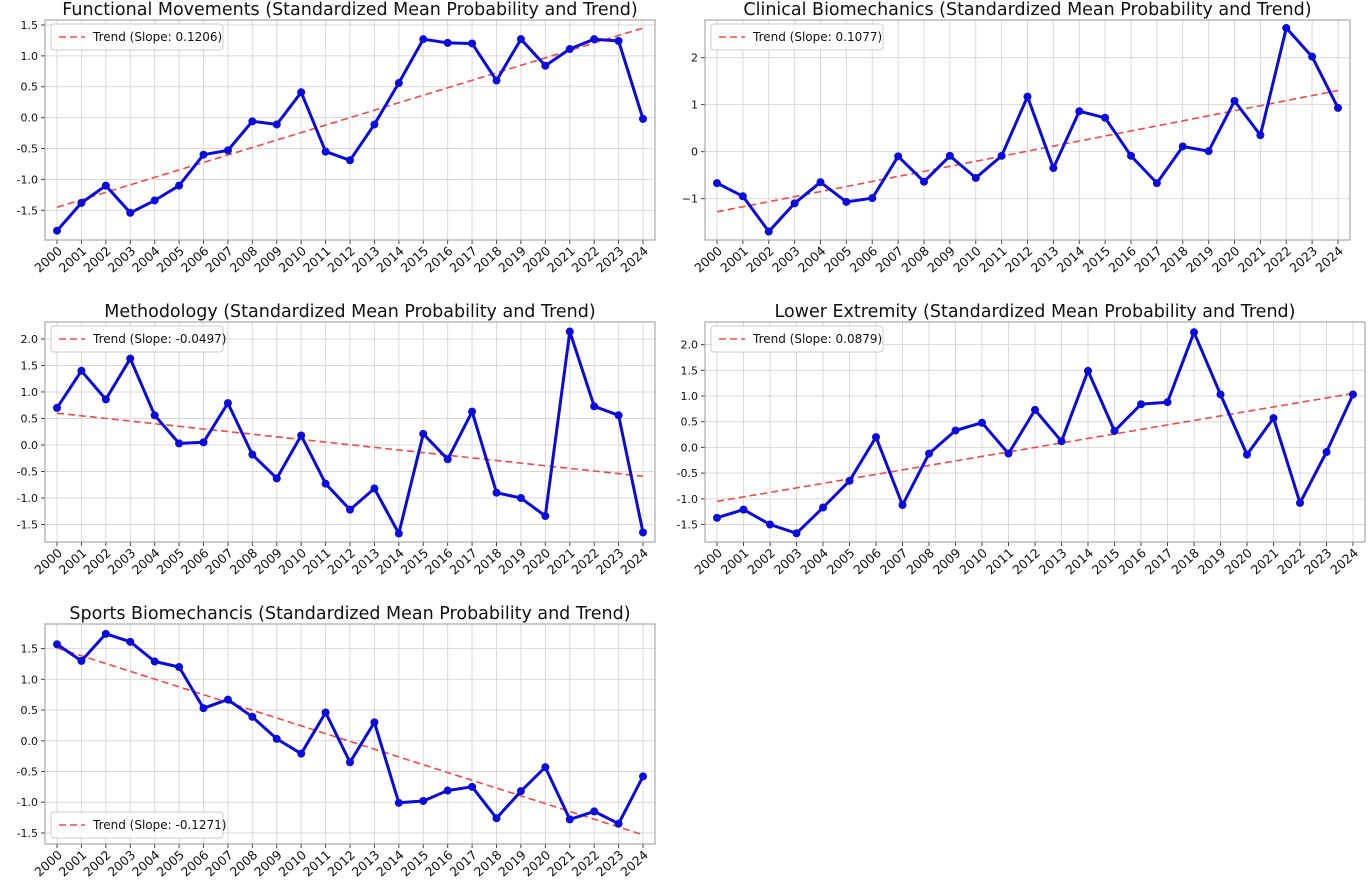 The image size is (1369, 881). What do you see at coordinates (1318, 561) in the screenshot?
I see `x-tick-label: 2023` at bounding box center [1318, 561].